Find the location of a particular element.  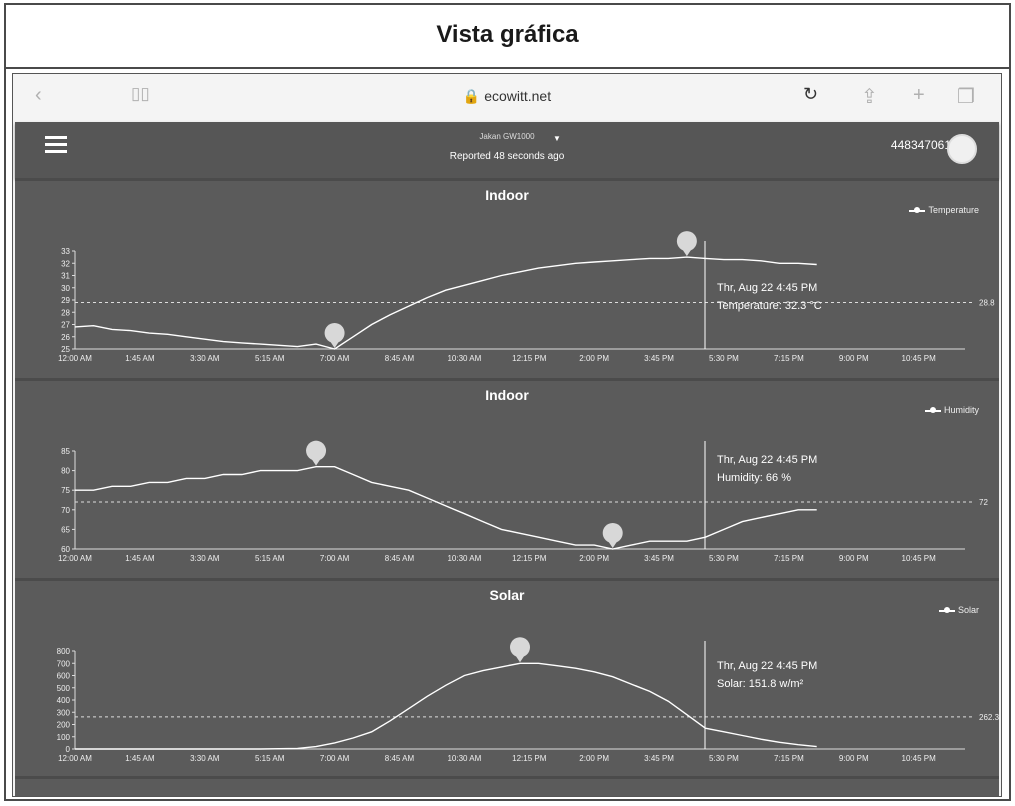

legend-label: Solar is located at coordinates (968, 610).